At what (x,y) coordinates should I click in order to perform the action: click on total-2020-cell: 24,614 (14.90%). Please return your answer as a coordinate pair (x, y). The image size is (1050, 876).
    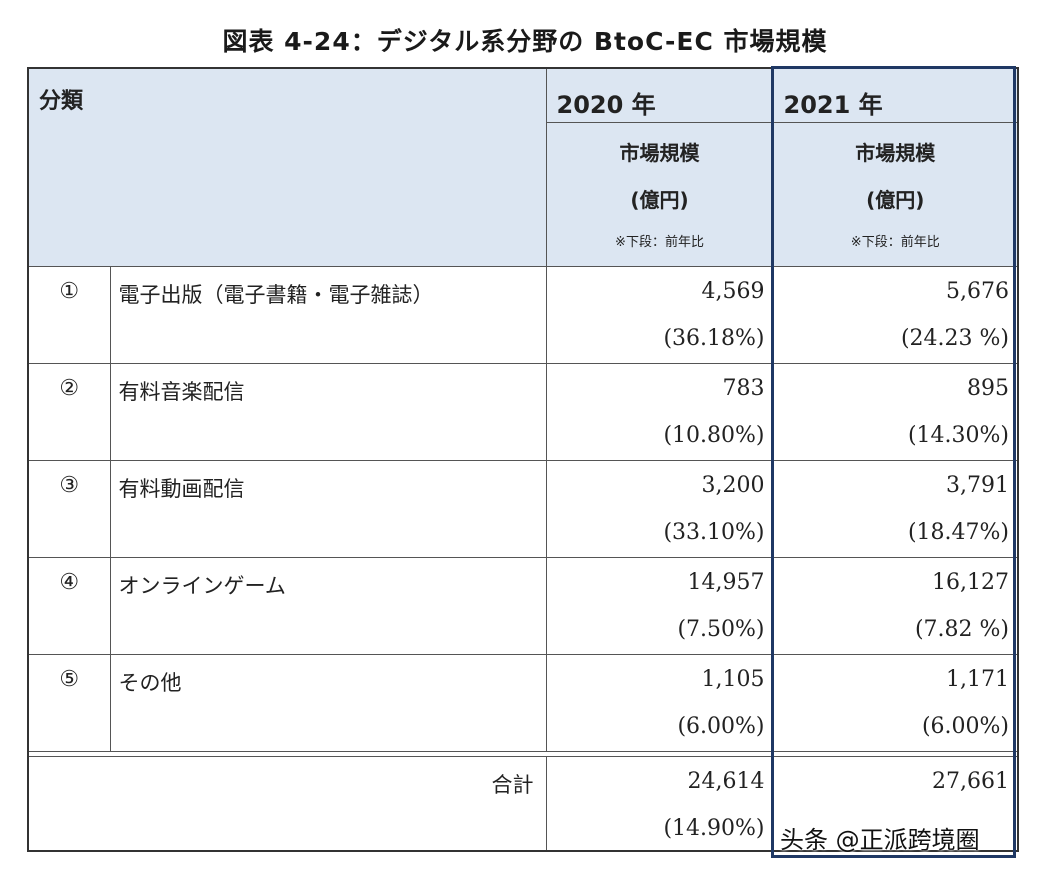
    Looking at the image, I should click on (659, 803).